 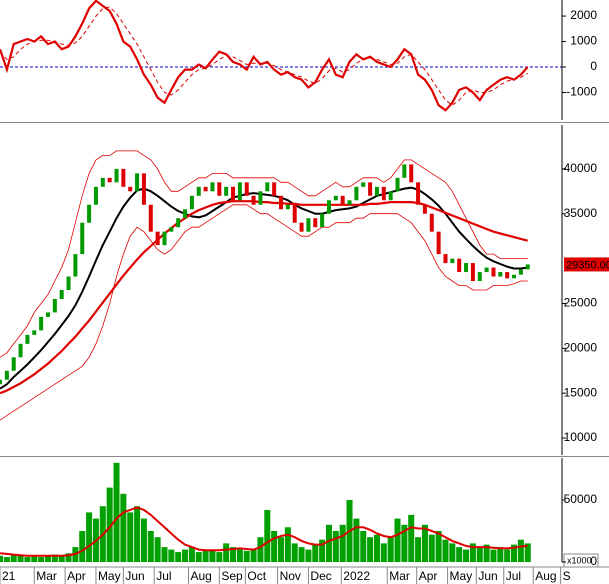 I want to click on x-tick-label: Dec, so click(x=320, y=576).